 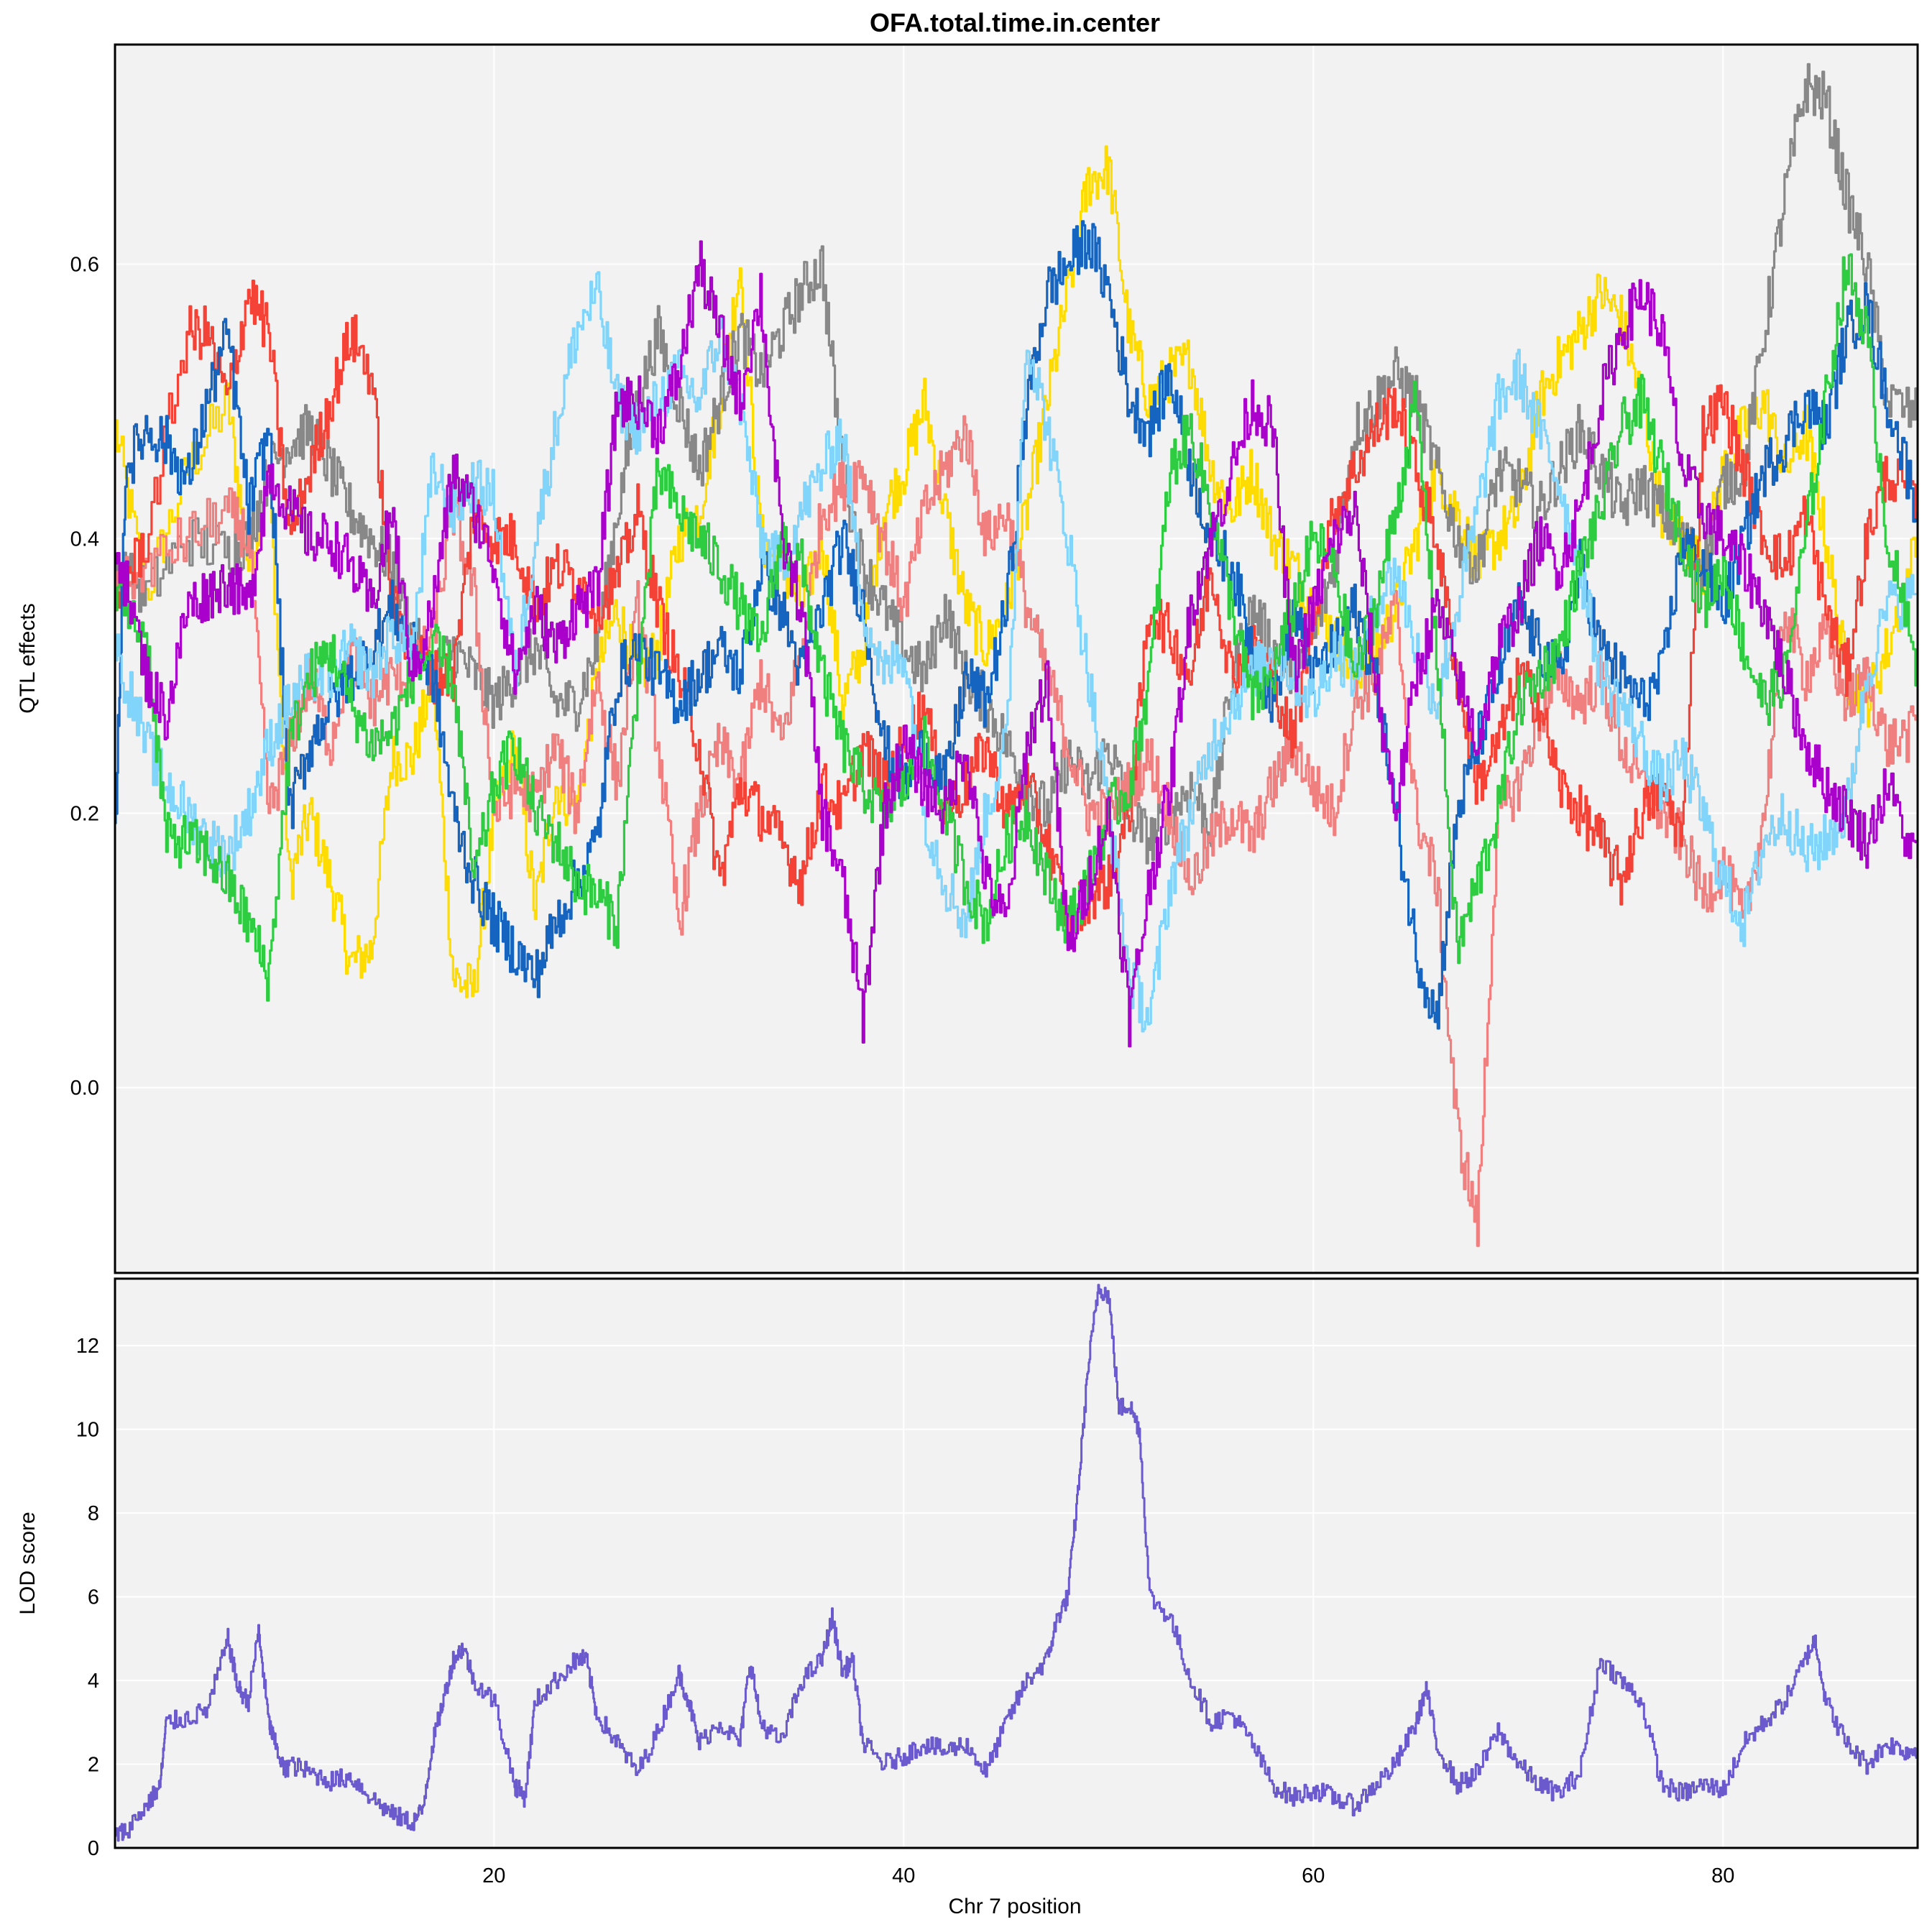 What do you see at coordinates (1108, 1875) in the screenshot?
I see `lod-x-tick-labels: 20 40 60 80` at bounding box center [1108, 1875].